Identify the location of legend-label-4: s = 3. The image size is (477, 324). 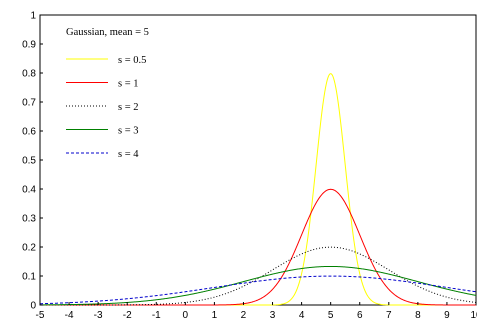
(128, 131).